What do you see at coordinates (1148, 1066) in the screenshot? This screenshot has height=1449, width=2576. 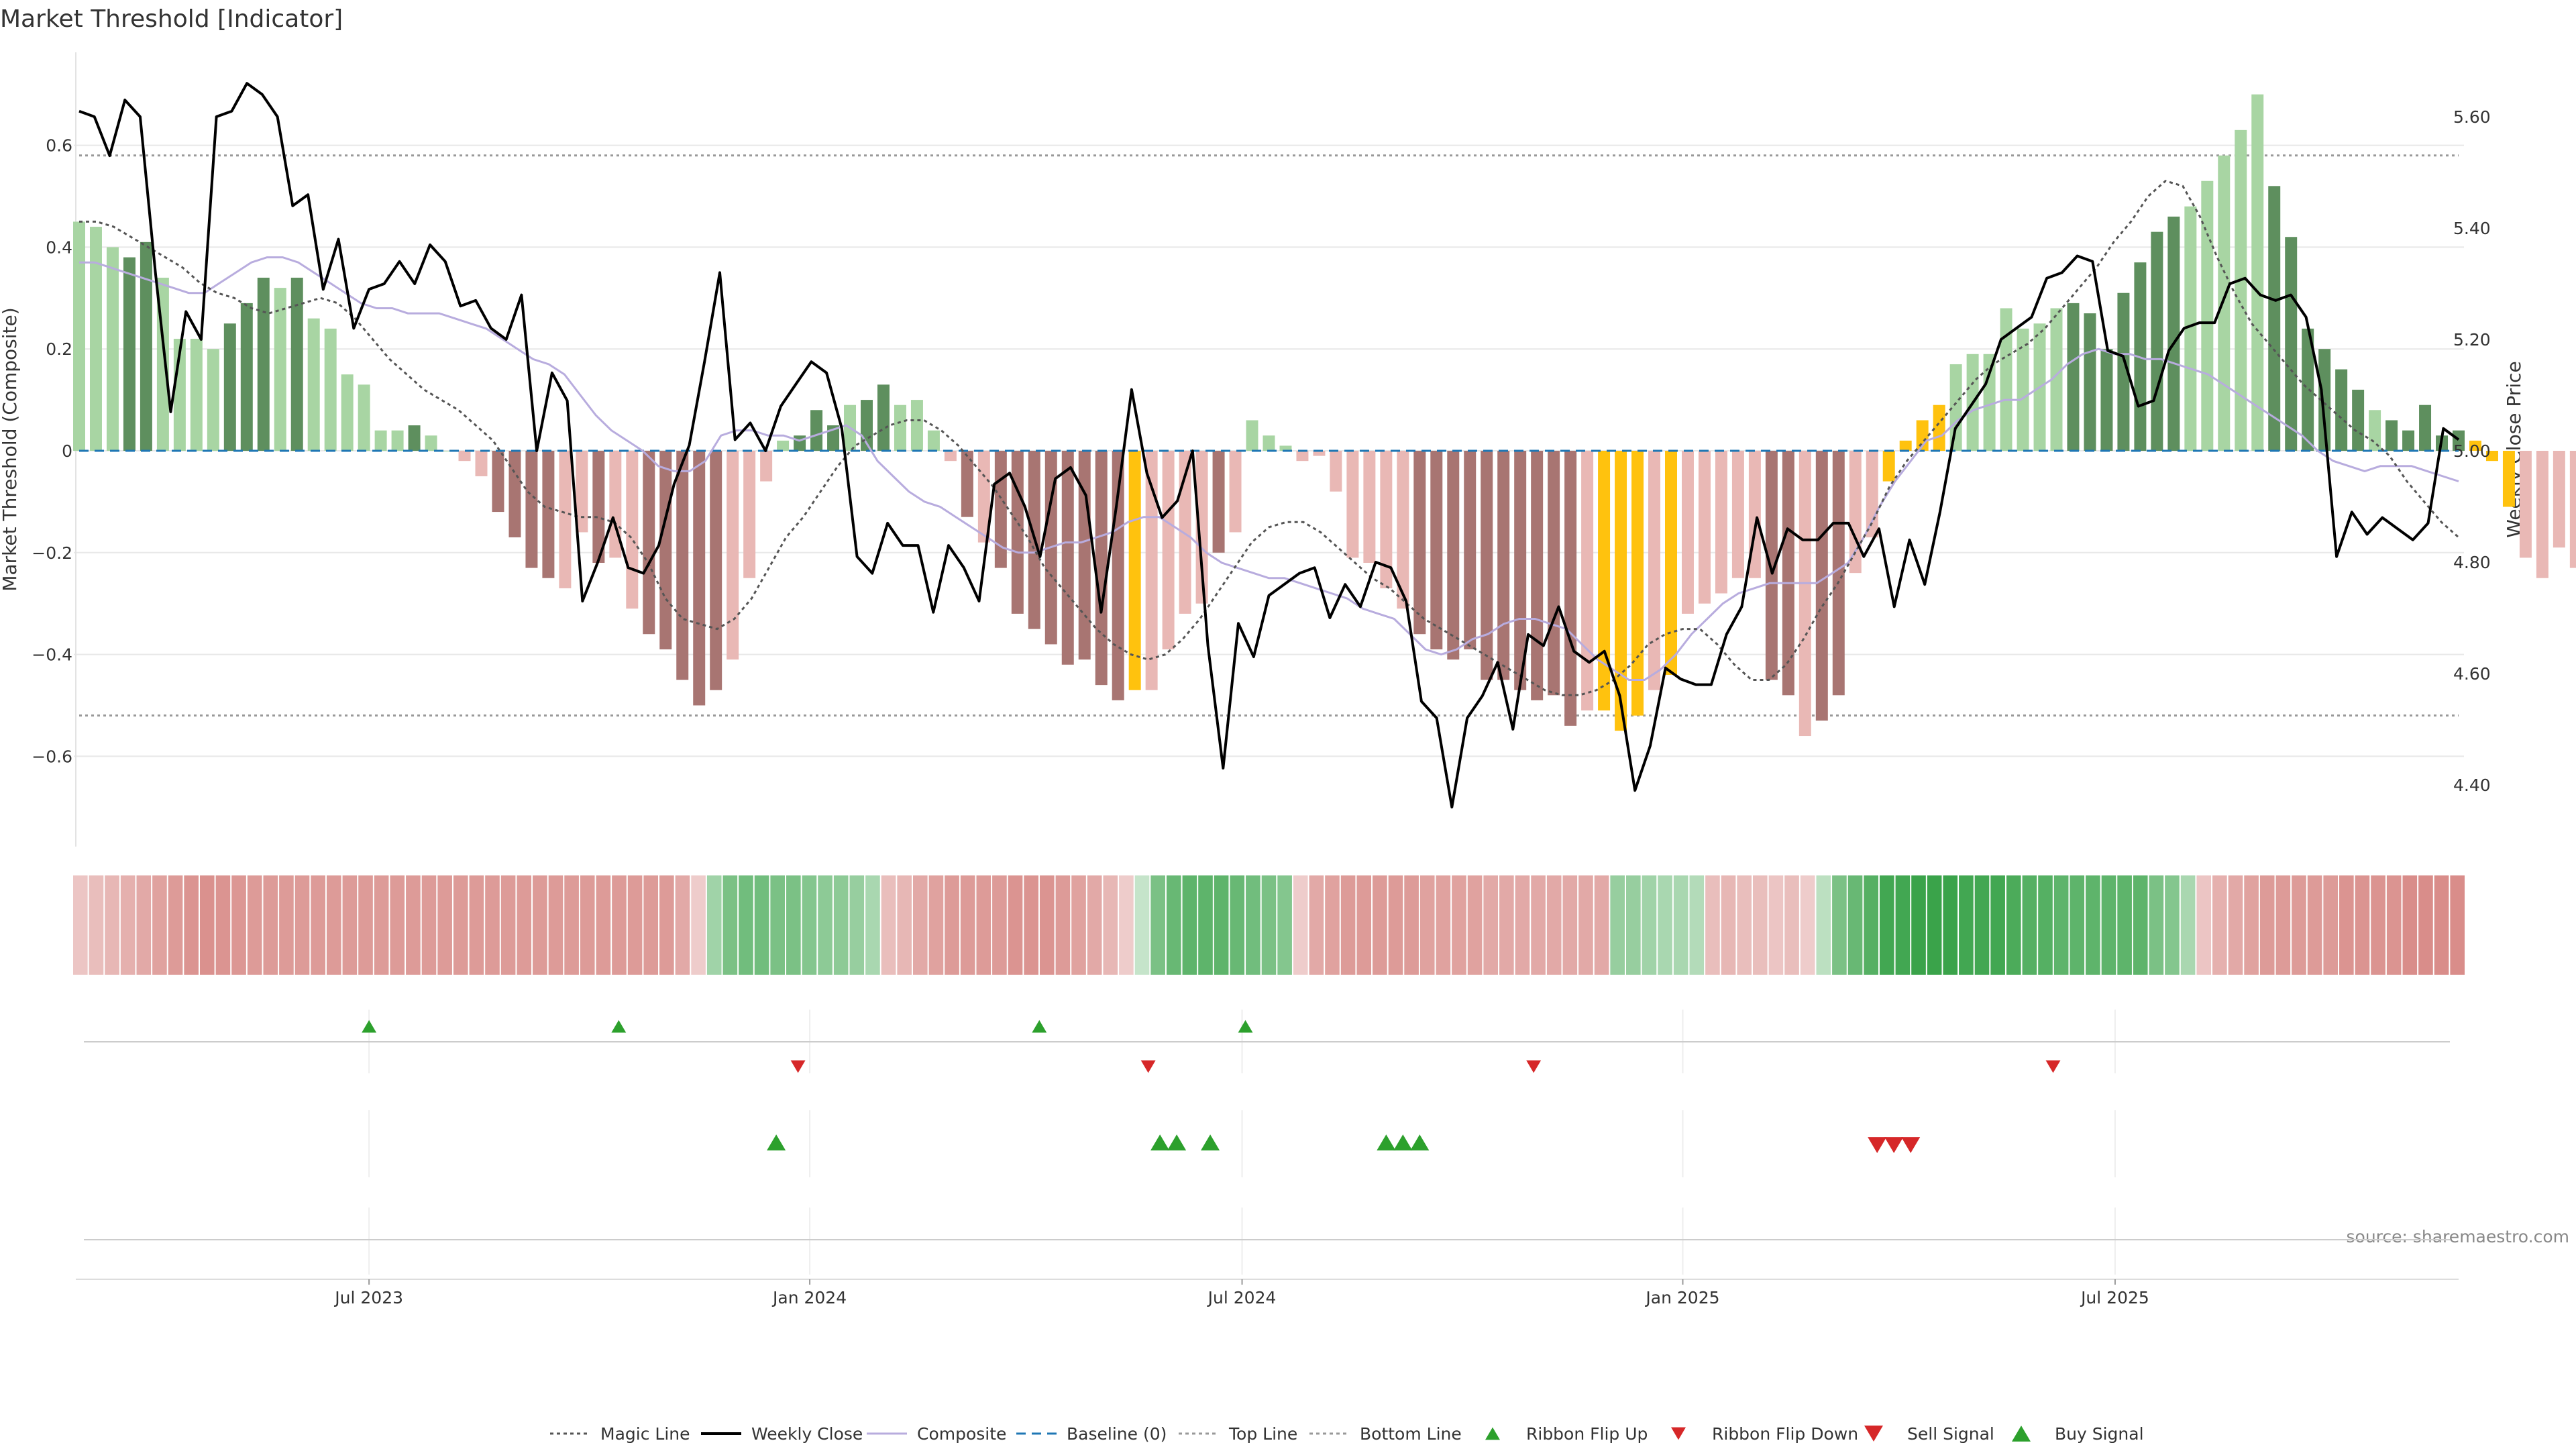 I see `ribbon-flip-down-marker` at bounding box center [1148, 1066].